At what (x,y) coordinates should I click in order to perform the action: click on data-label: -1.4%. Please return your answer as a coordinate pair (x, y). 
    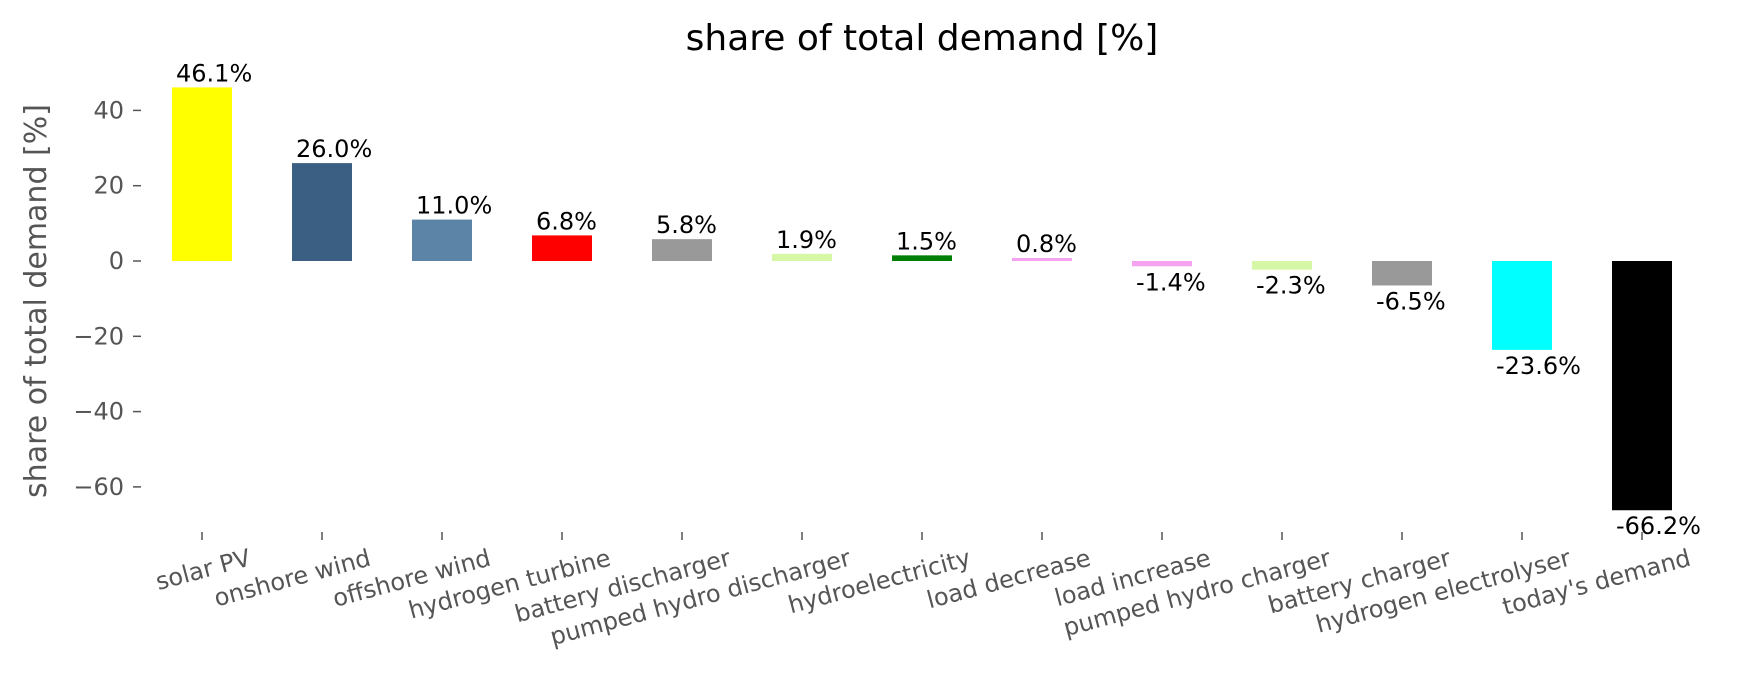
    Looking at the image, I should click on (1171, 282).